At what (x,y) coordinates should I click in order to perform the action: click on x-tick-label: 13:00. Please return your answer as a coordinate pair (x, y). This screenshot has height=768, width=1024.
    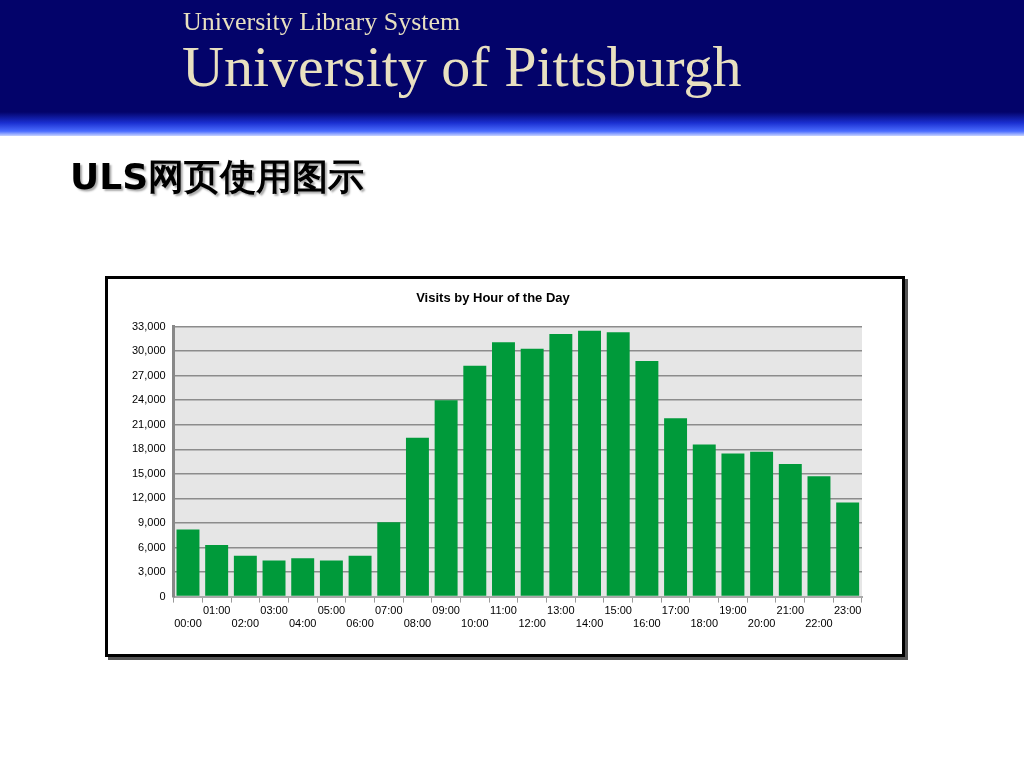
    Looking at the image, I should click on (561, 610).